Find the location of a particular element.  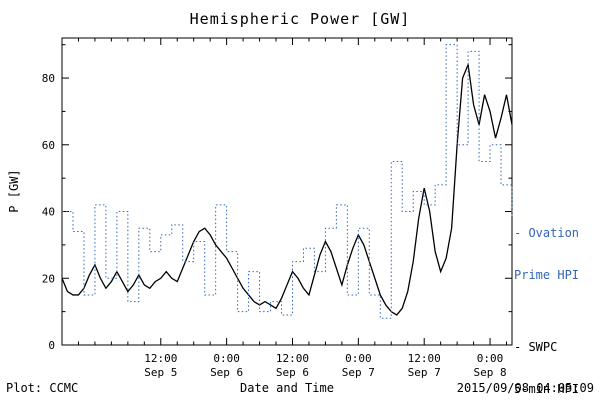

legend-swpc-line1: - SWPC is located at coordinates (536, 347).